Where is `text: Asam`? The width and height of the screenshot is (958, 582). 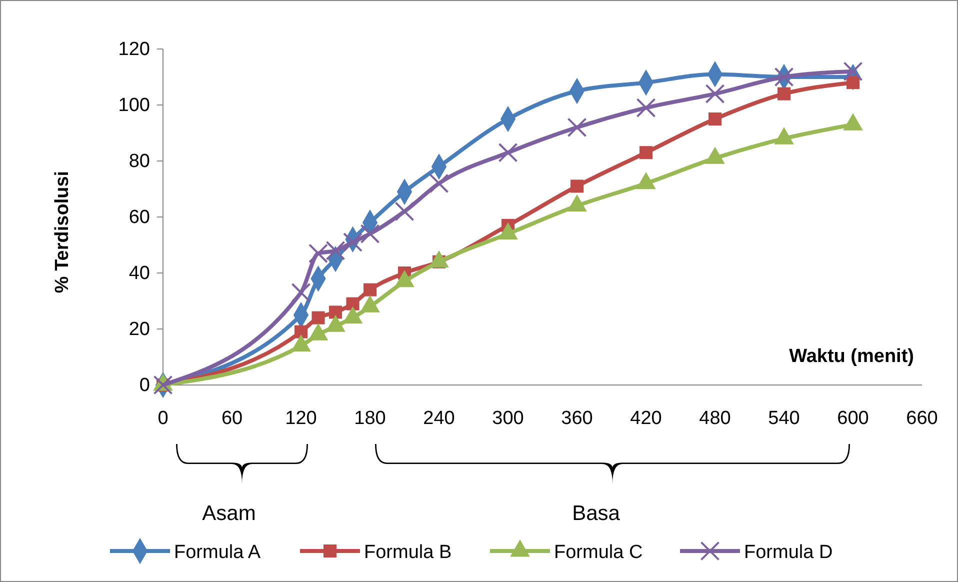
text: Asam is located at coordinates (229, 513).